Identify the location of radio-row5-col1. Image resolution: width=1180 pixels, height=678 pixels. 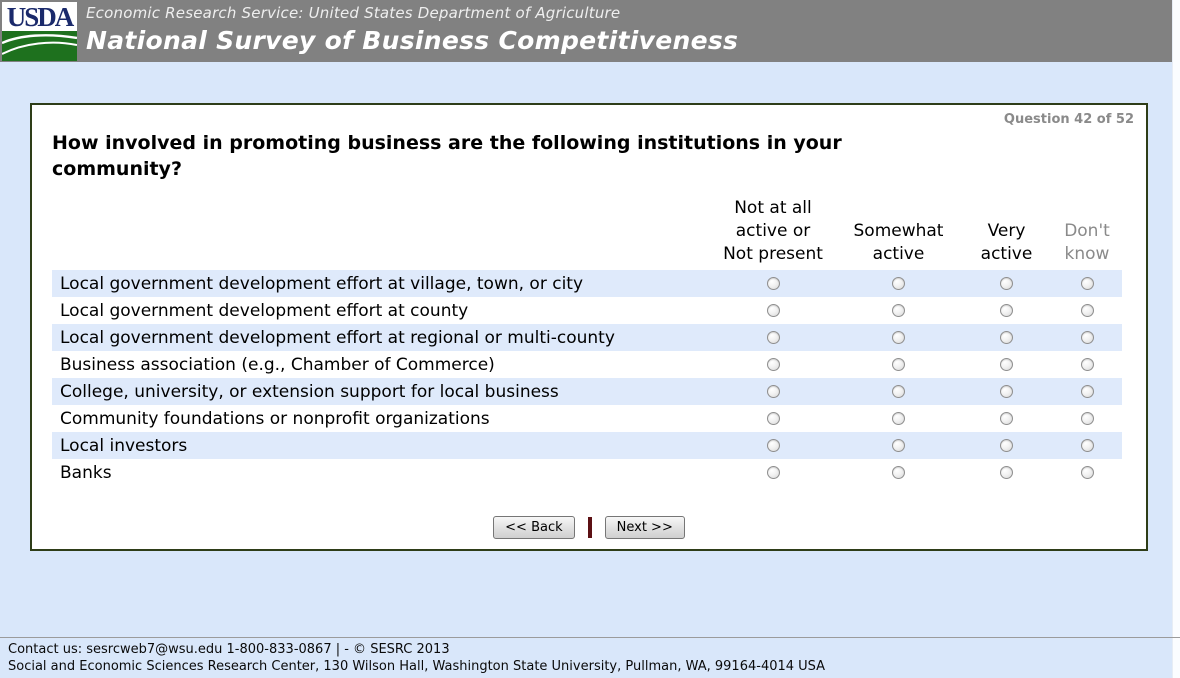
(898, 418).